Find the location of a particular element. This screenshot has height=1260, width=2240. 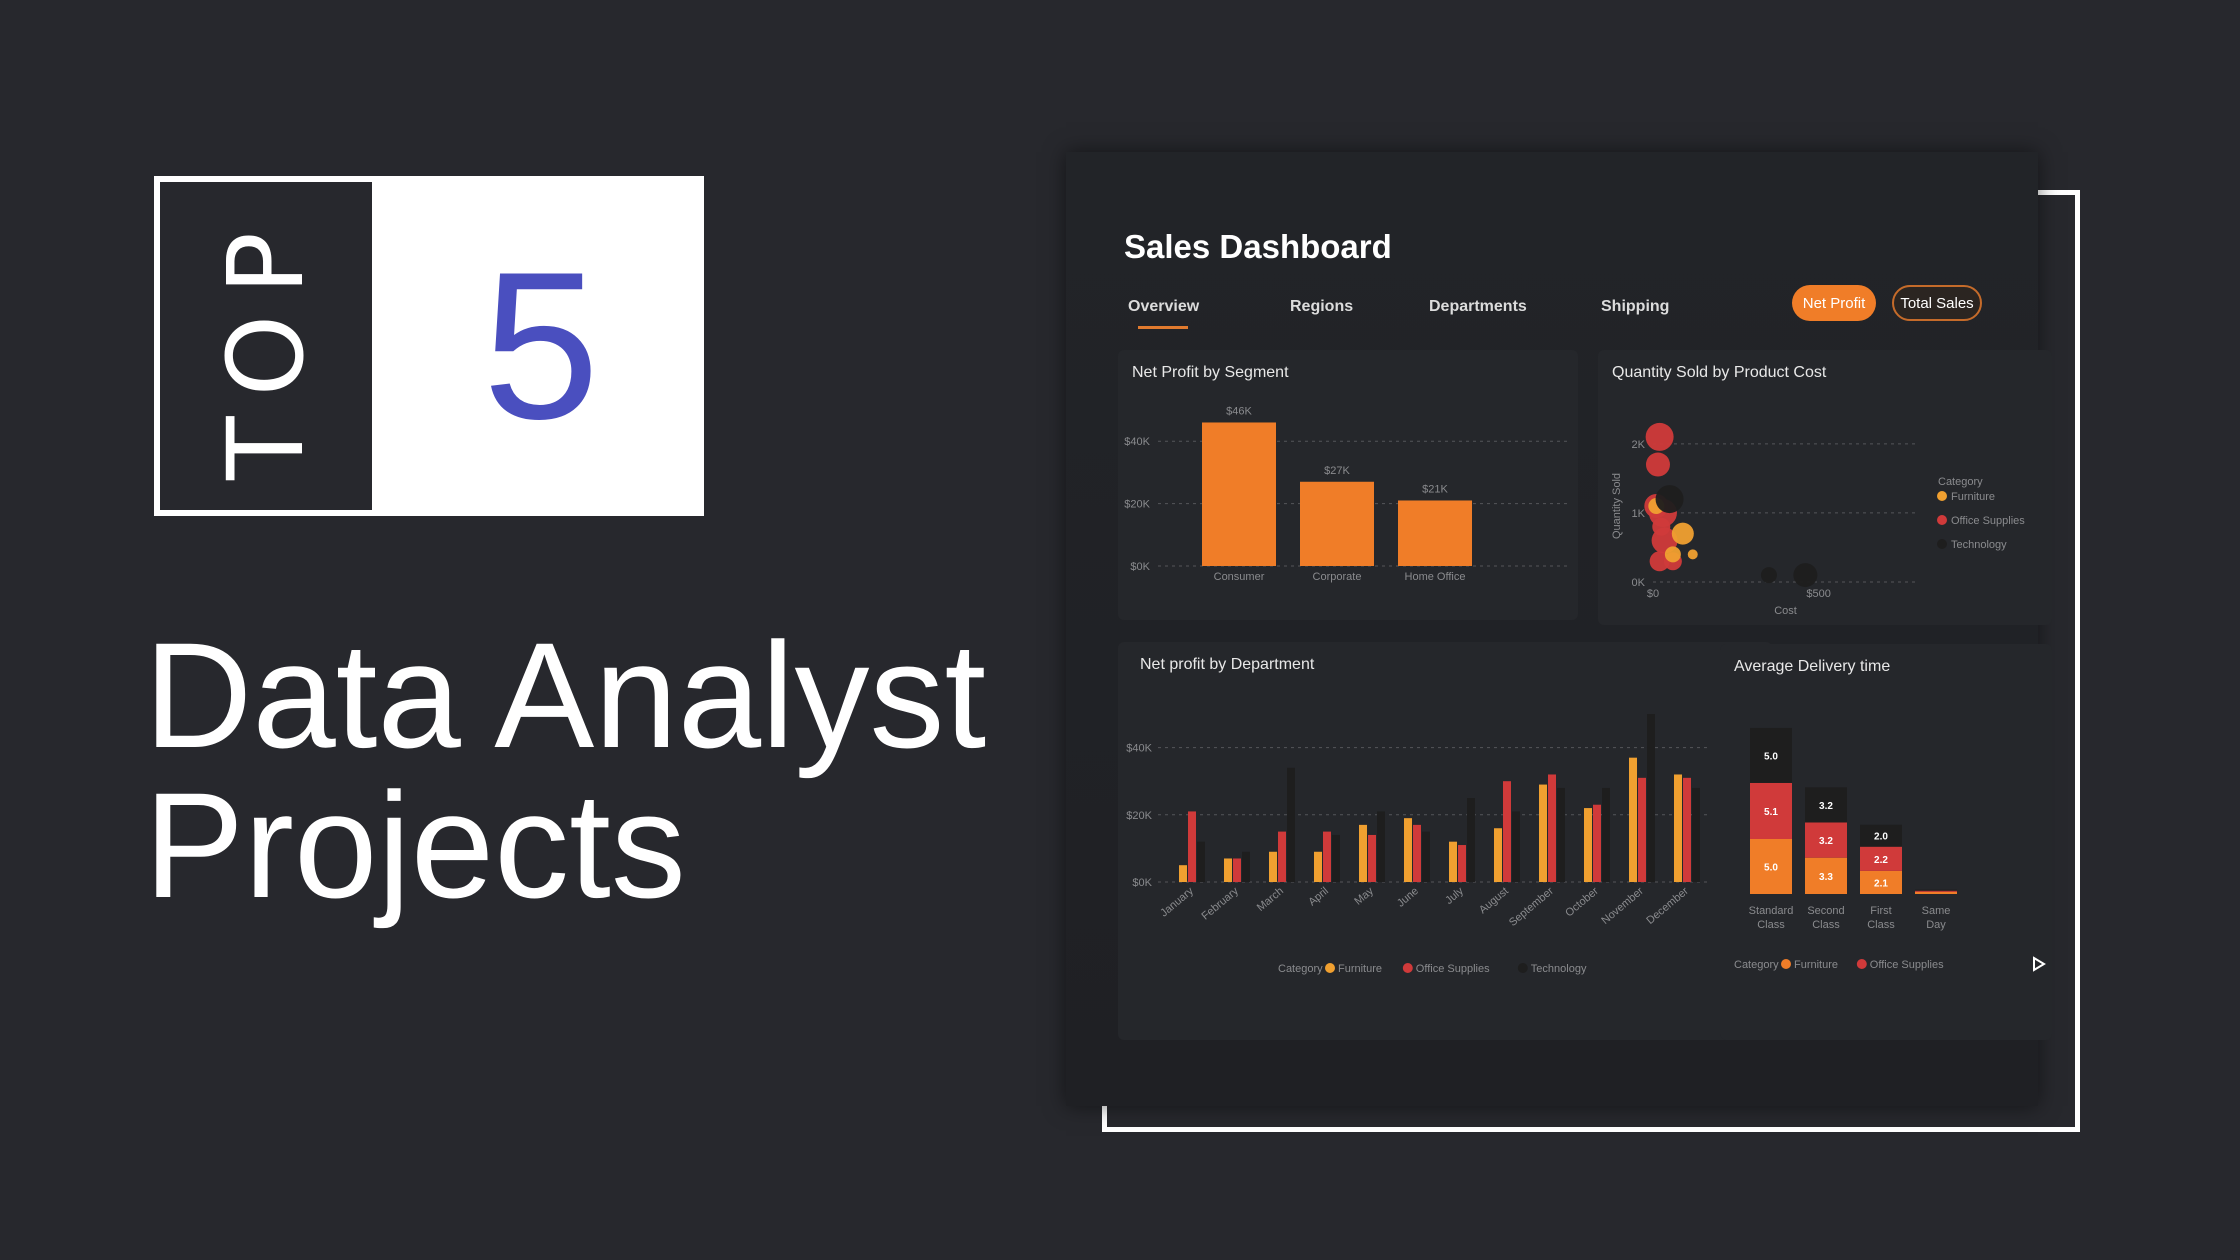

headline: Data Analyst Projects is located at coordinates (594, 770).